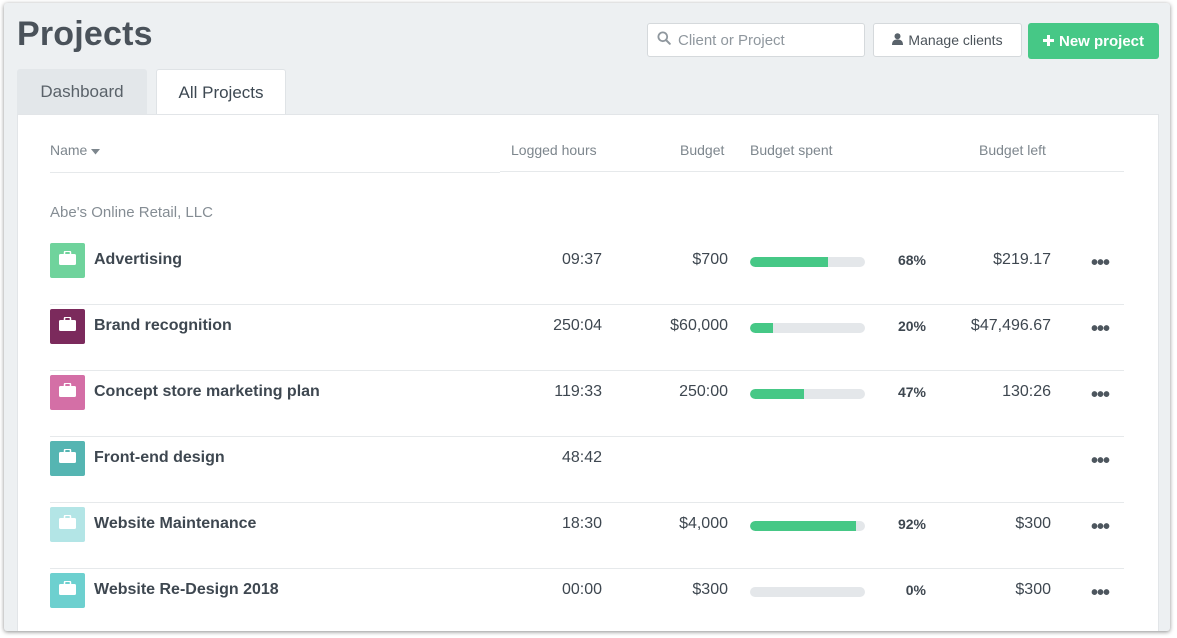 The image size is (1177, 638). Describe the element at coordinates (163, 325) in the screenshot. I see `project-name: Brand recognition` at that location.